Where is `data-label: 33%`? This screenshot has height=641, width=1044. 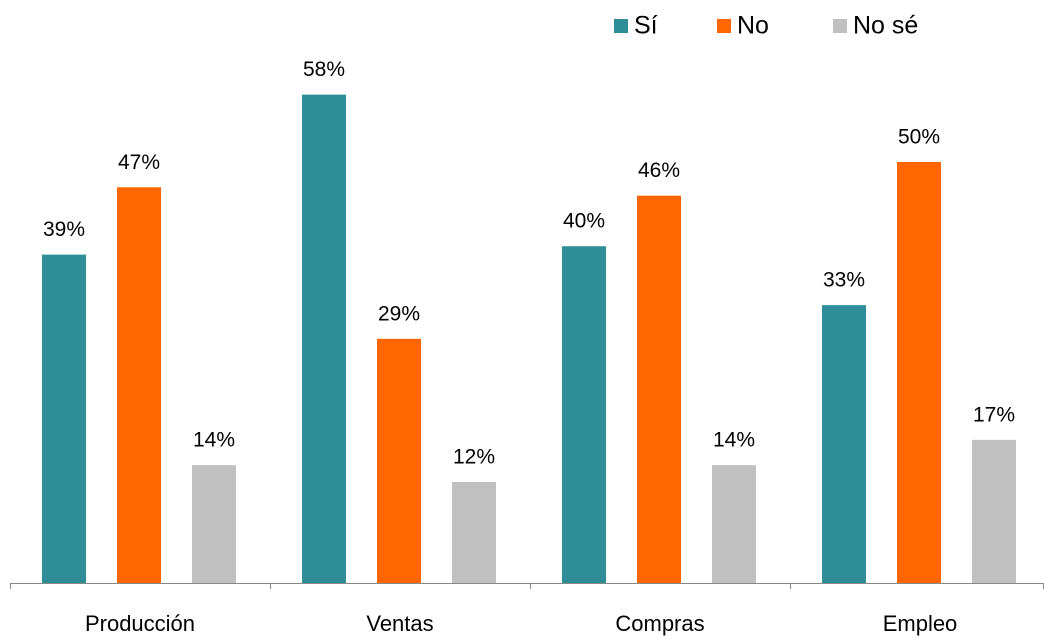 data-label: 33% is located at coordinates (844, 280).